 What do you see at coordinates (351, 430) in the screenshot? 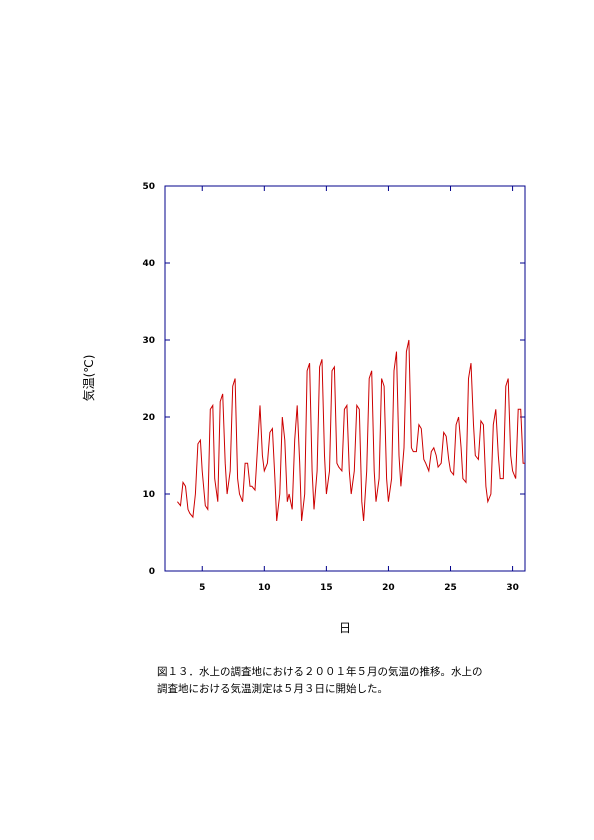
I see `temperature-series-line` at bounding box center [351, 430].